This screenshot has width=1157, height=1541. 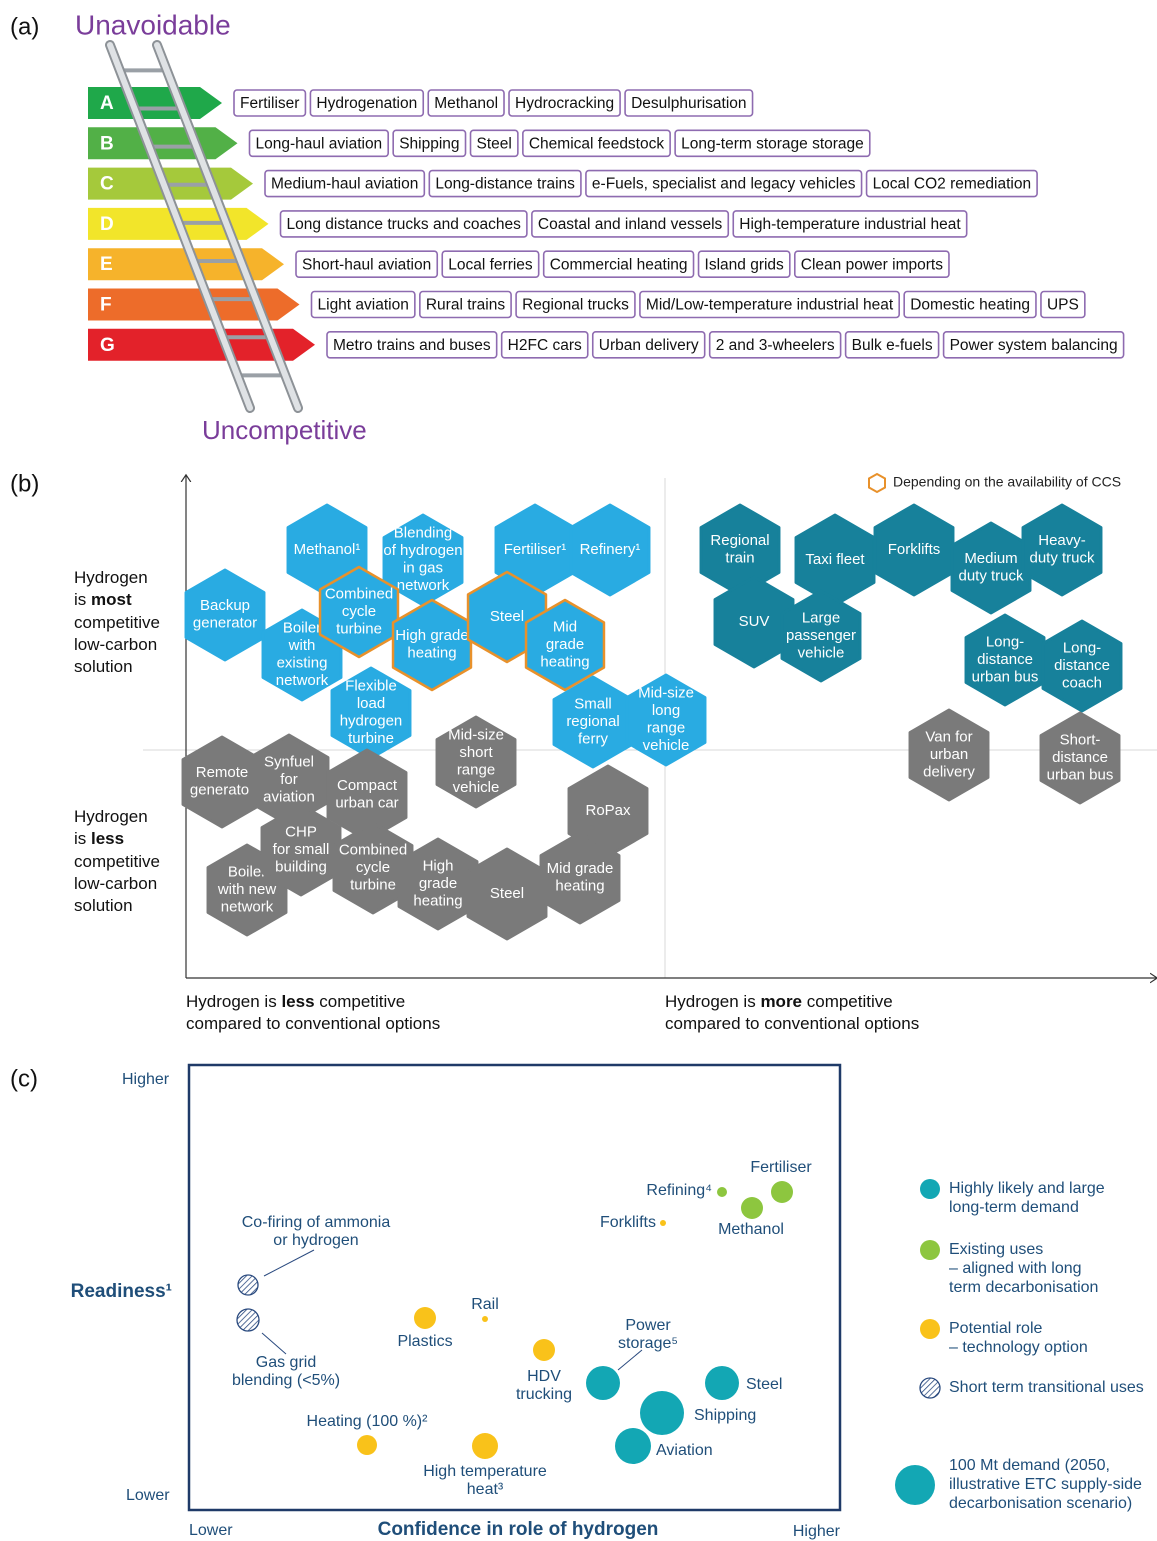 I want to click on item-label: Long distance trucks and coaches, so click(x=404, y=224).